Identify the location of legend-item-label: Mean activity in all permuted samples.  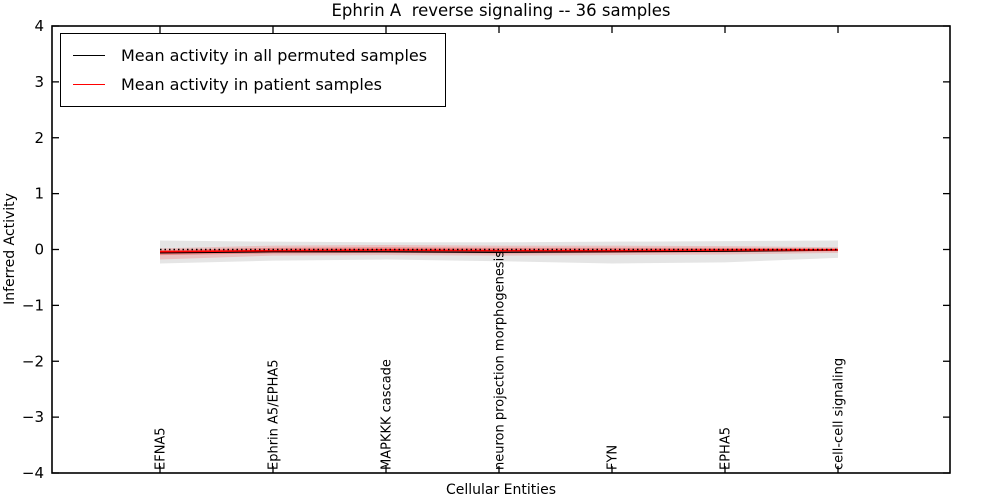
(274, 55).